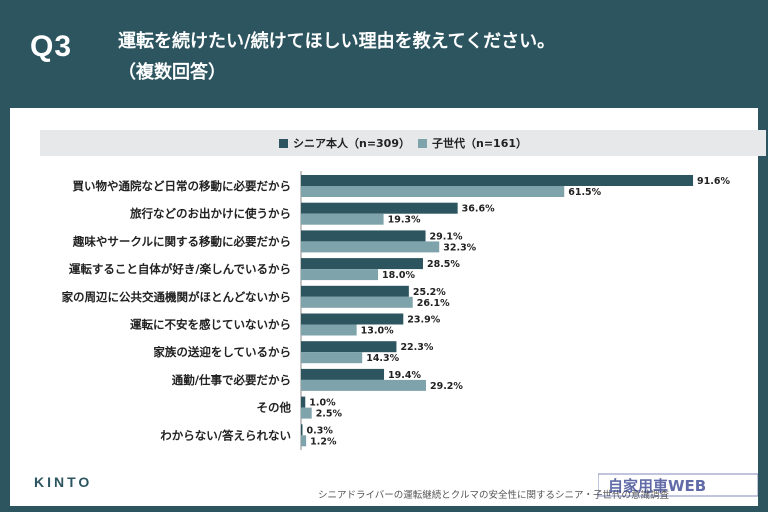  What do you see at coordinates (274, 408) in the screenshot?
I see `category-label: その他` at bounding box center [274, 408].